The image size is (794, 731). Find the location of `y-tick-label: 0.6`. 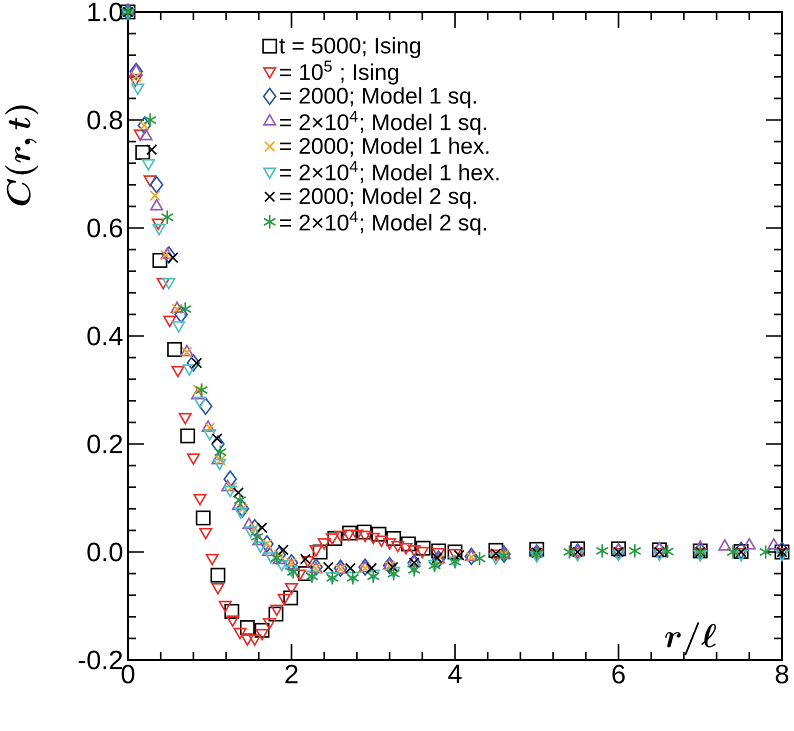

y-tick-label: 0.6 is located at coordinates (104, 228).